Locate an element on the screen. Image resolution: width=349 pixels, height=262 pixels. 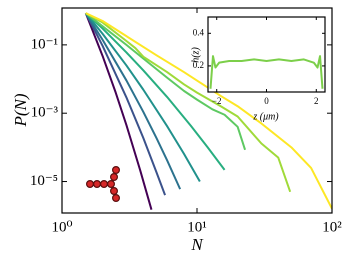
x-tick-label: 10⁰ is located at coordinates (61, 227).